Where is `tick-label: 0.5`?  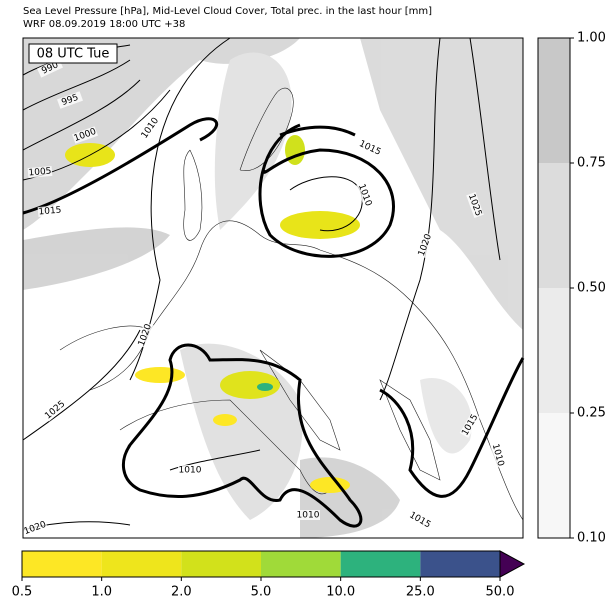
tick-label: 0.5 is located at coordinates (22, 592).